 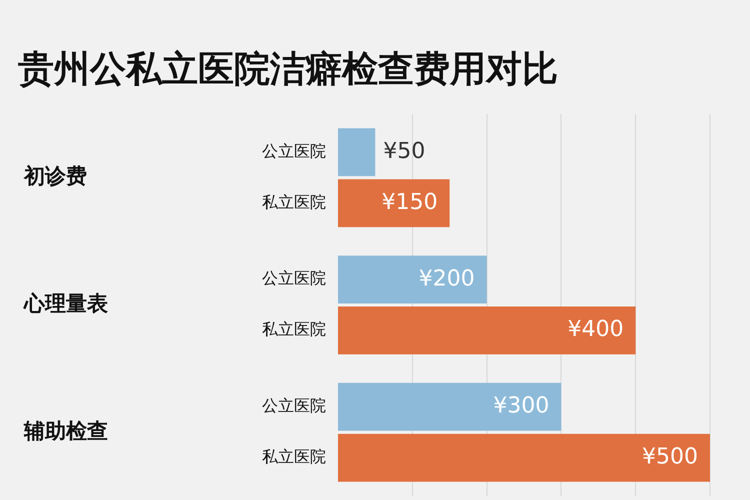 What do you see at coordinates (410, 202) in the screenshot?
I see `data-label: ¥150` at bounding box center [410, 202].